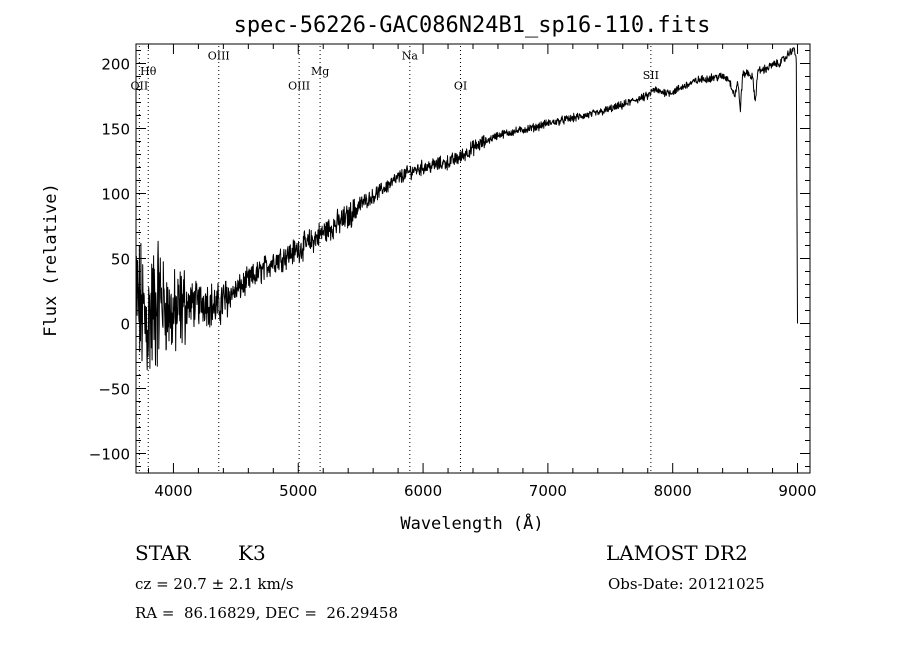  Describe the element at coordinates (548, 491) in the screenshot. I see `x-tick-label: 7000` at that location.